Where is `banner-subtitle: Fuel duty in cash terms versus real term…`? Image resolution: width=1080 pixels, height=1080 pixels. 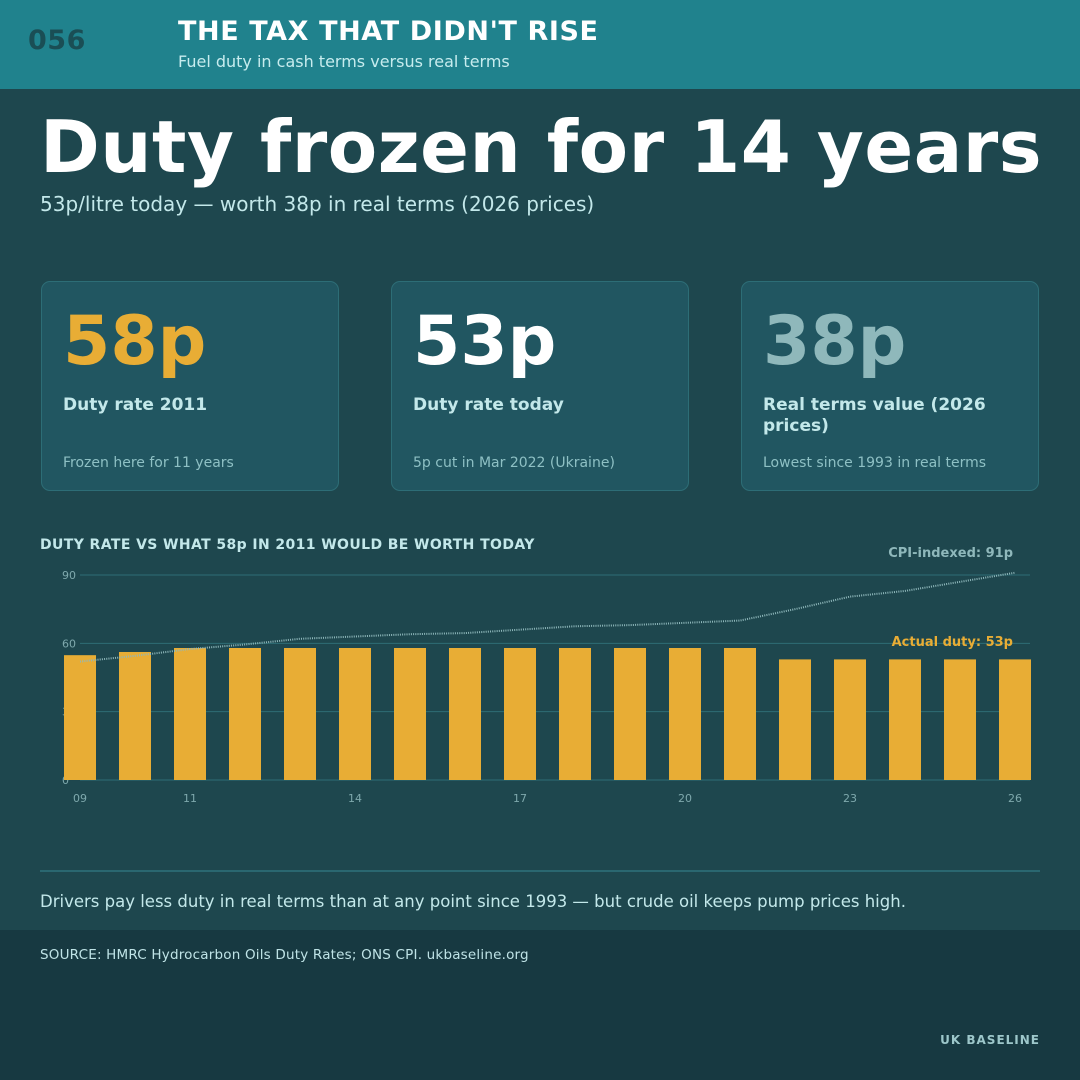 banner-subtitle: Fuel duty in cash terms versus real term… is located at coordinates (344, 61).